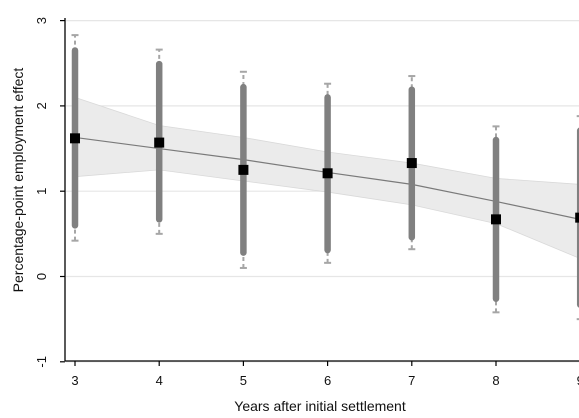 Image resolution: width=579 pixels, height=418 pixels. What do you see at coordinates (159, 380) in the screenshot?
I see `x-tick-label-1: 4` at bounding box center [159, 380].